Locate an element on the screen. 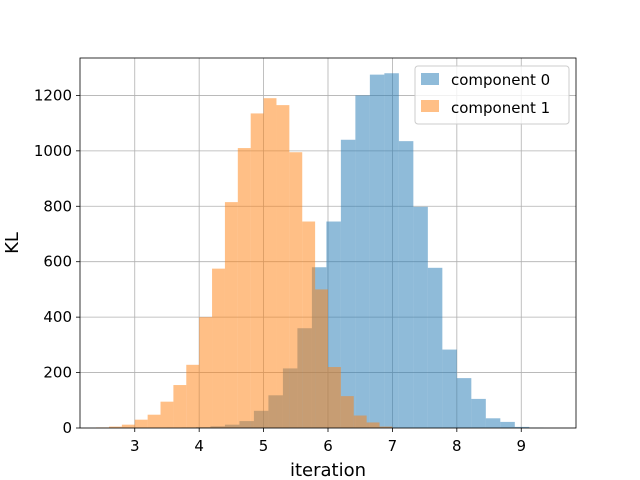 This screenshot has height=480, width=640. x-tick-label: 9 is located at coordinates (521, 446).